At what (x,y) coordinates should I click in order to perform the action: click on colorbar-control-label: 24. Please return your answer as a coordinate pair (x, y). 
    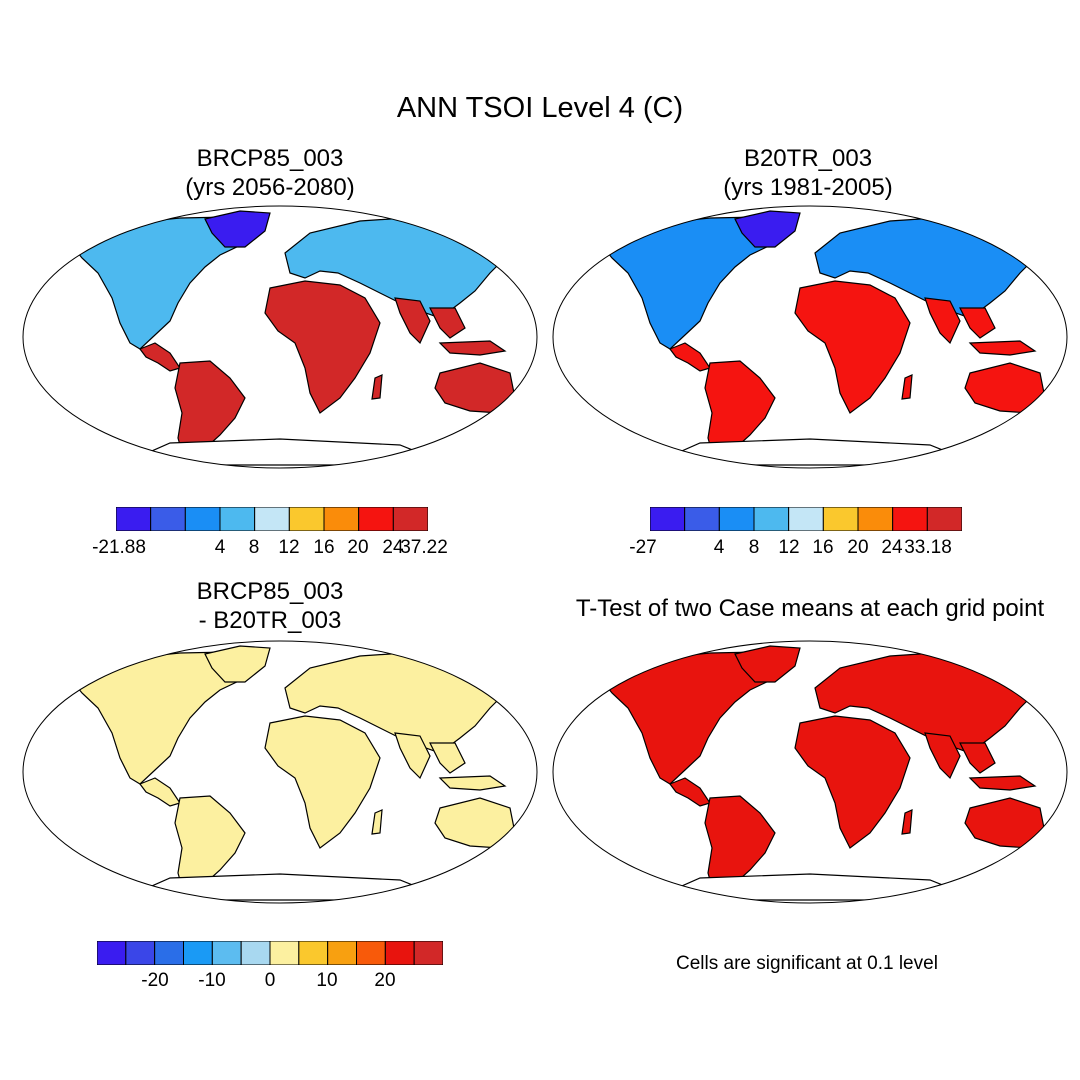
    Looking at the image, I should click on (892, 547).